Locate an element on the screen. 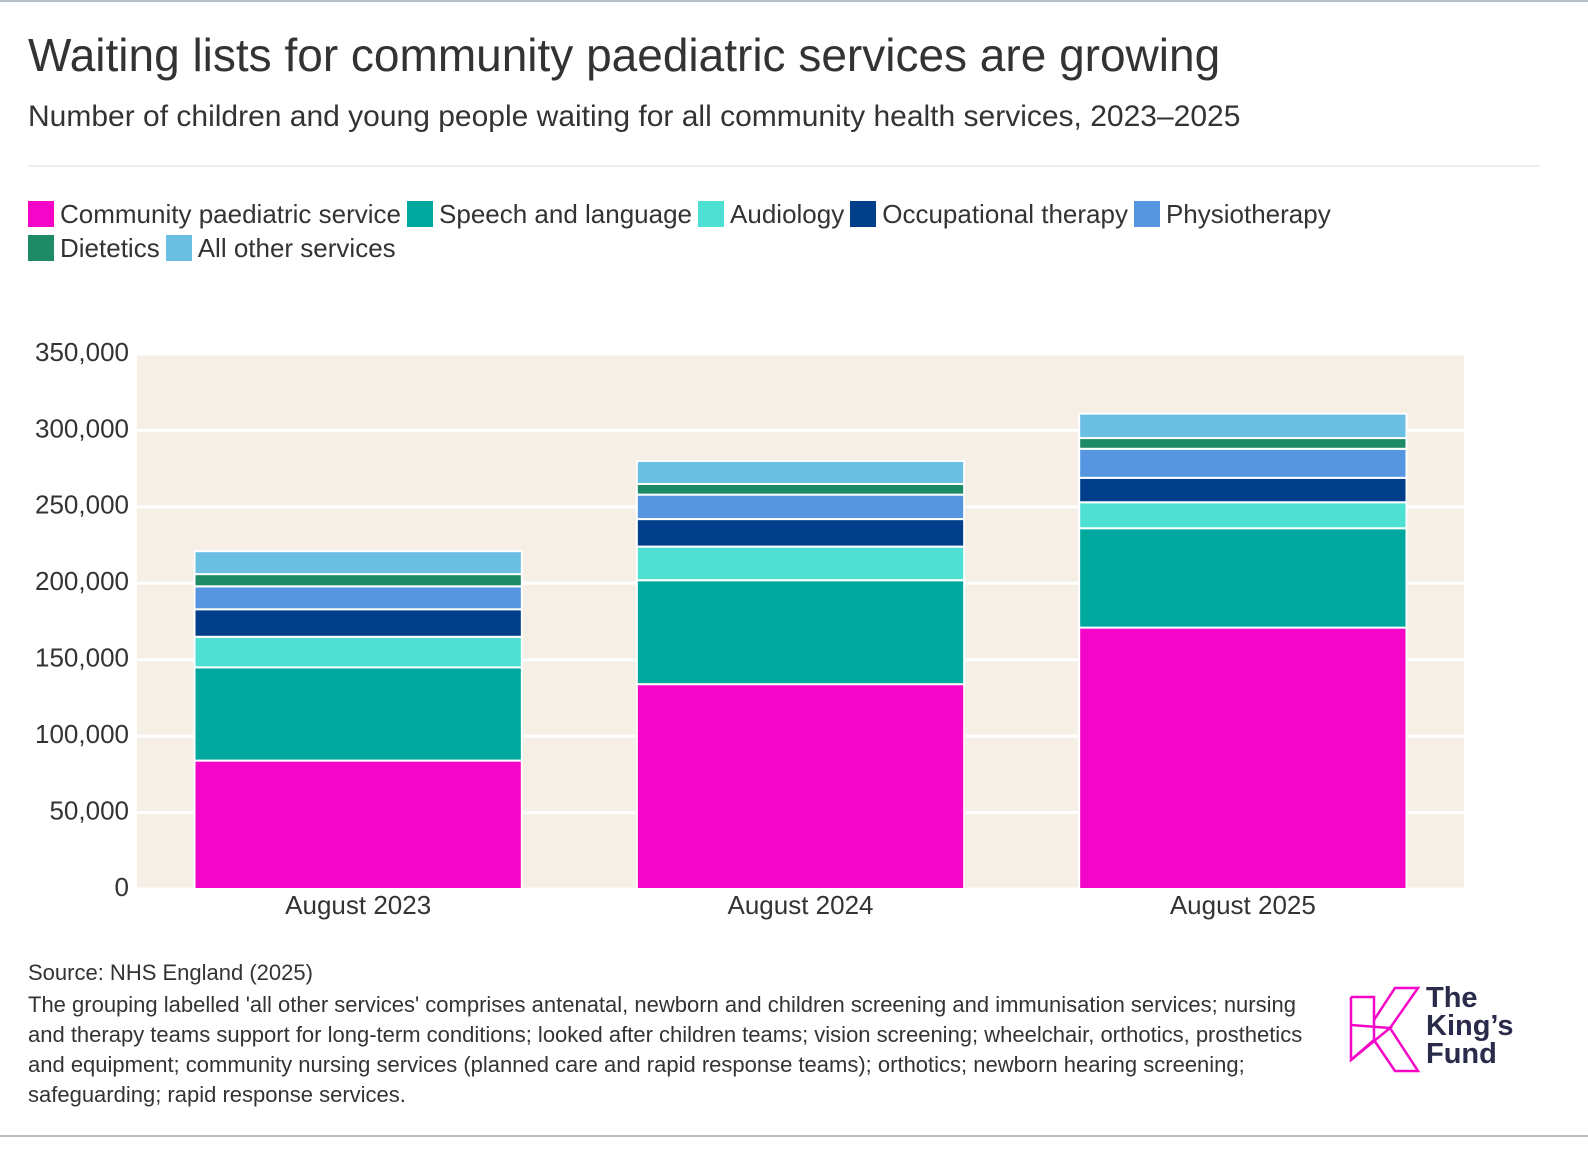  logo-text: King’s is located at coordinates (1470, 1026).